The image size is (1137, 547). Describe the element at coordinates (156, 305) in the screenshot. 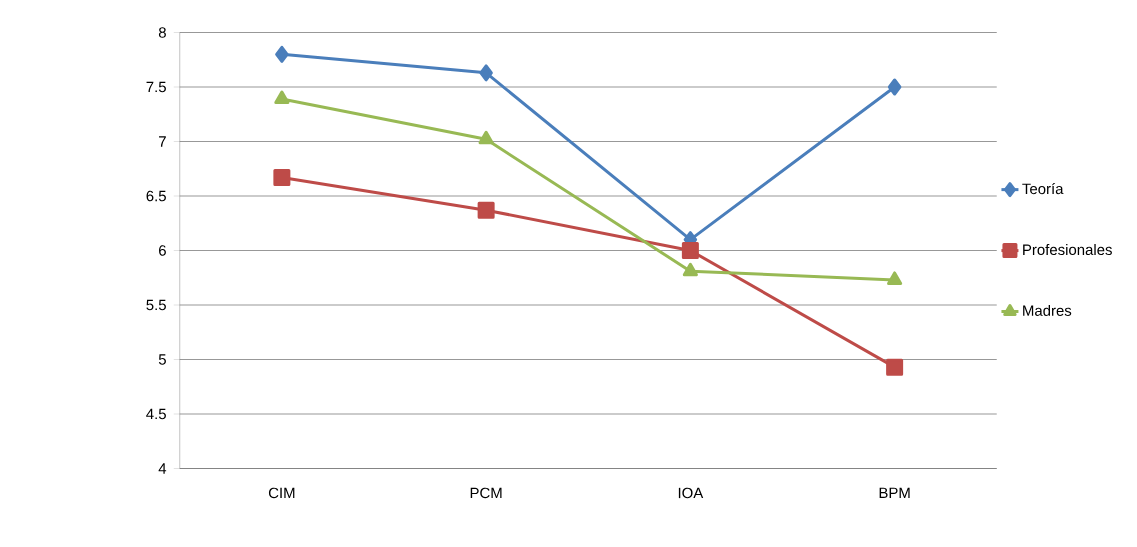

I see `y-tick-label: 5.5` at that location.